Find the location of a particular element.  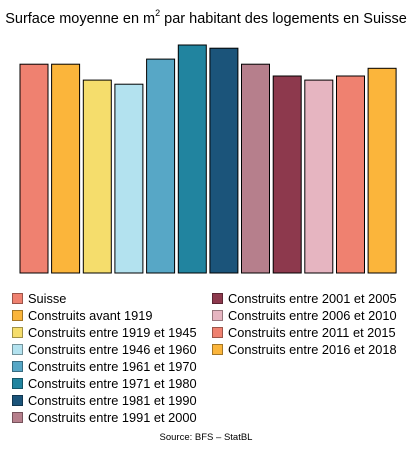

legend-item-5: Construits entre 1961 et 1970 is located at coordinates (104, 366).